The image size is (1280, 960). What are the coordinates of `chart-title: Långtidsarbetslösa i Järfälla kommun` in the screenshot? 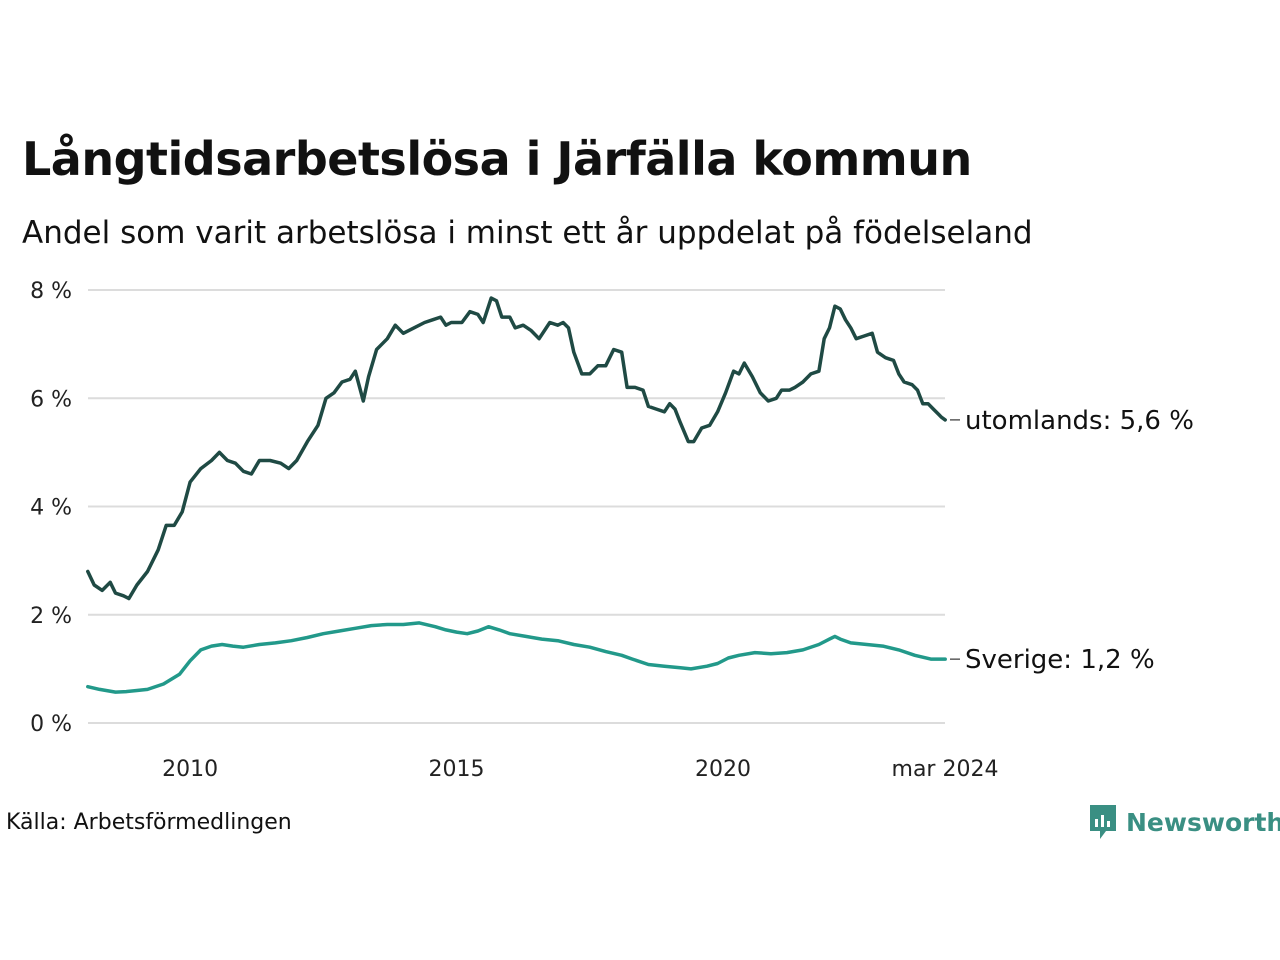 It's located at (497, 159).